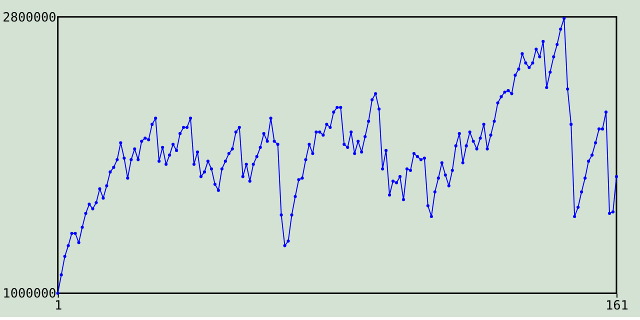 The image size is (640, 320). What do you see at coordinates (29, 18) in the screenshot?
I see `y-tick-label: 2800000` at bounding box center [29, 18].